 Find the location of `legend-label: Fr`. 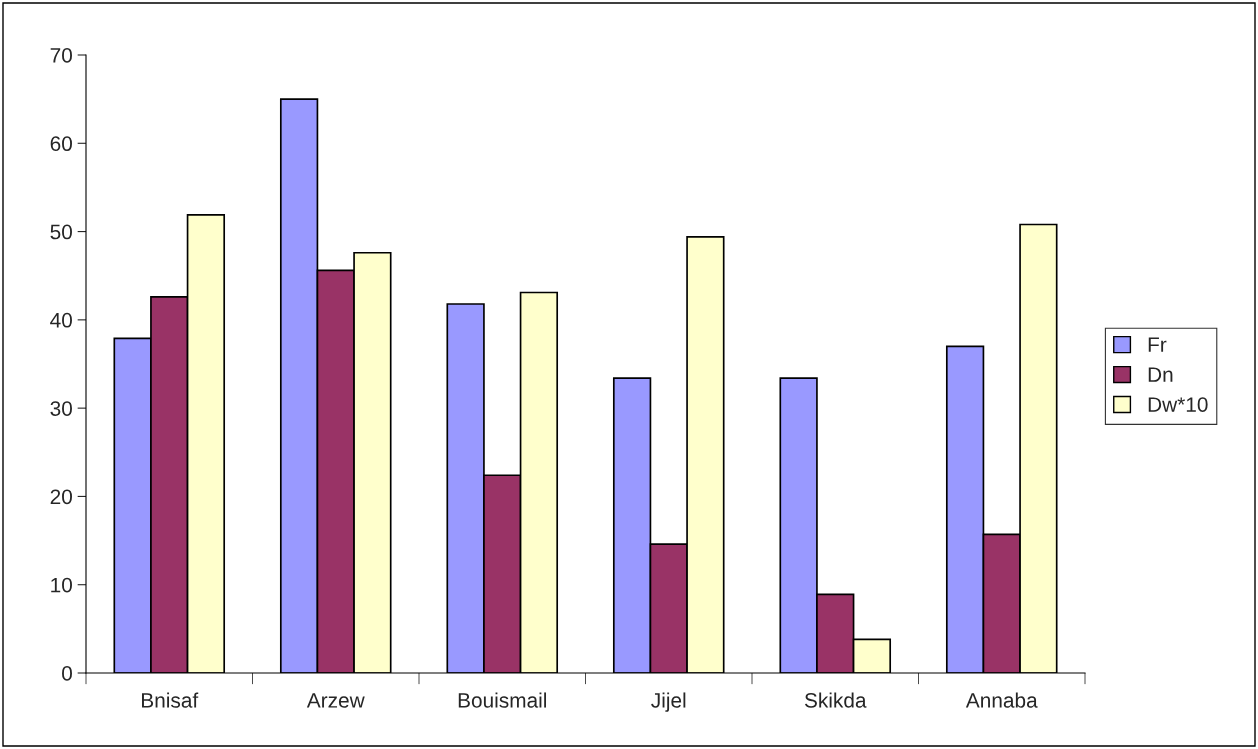

legend-label: Fr is located at coordinates (1157, 344).